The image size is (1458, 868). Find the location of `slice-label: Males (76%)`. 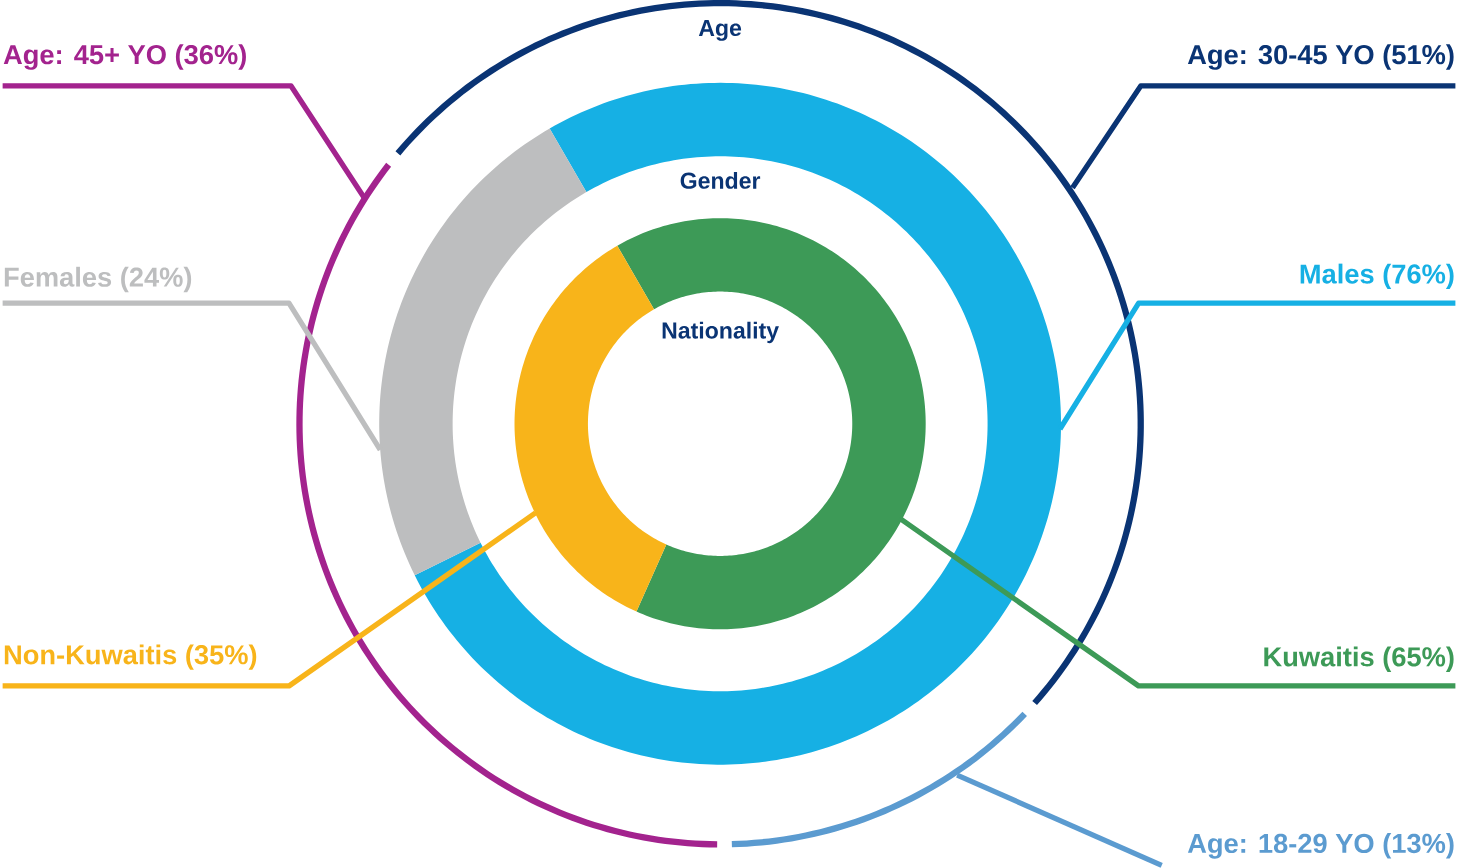

slice-label: Males (76%) is located at coordinates (1377, 276).